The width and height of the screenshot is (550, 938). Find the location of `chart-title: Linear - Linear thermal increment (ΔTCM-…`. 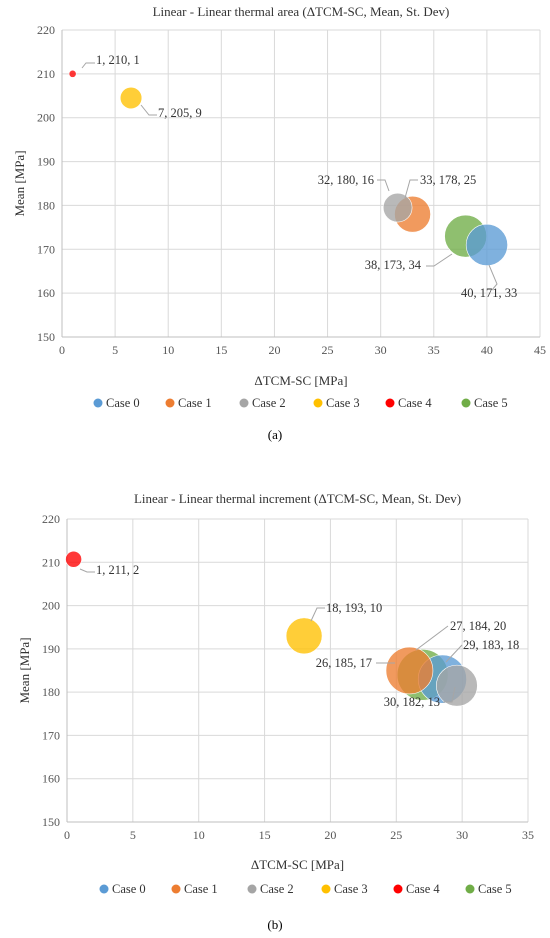

chart-title: Linear - Linear thermal increment (ΔTCM-… is located at coordinates (297, 498).